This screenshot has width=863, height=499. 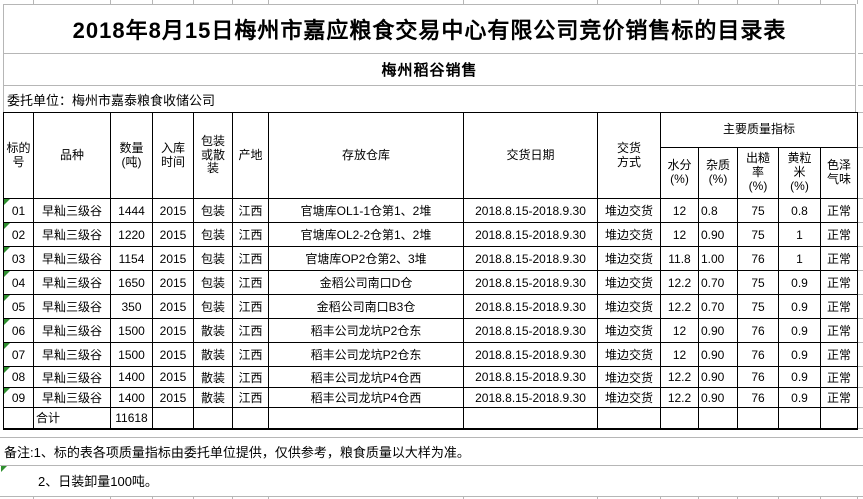 What do you see at coordinates (718, 418) in the screenshot?
I see `cell-impurity_pct` at bounding box center [718, 418].